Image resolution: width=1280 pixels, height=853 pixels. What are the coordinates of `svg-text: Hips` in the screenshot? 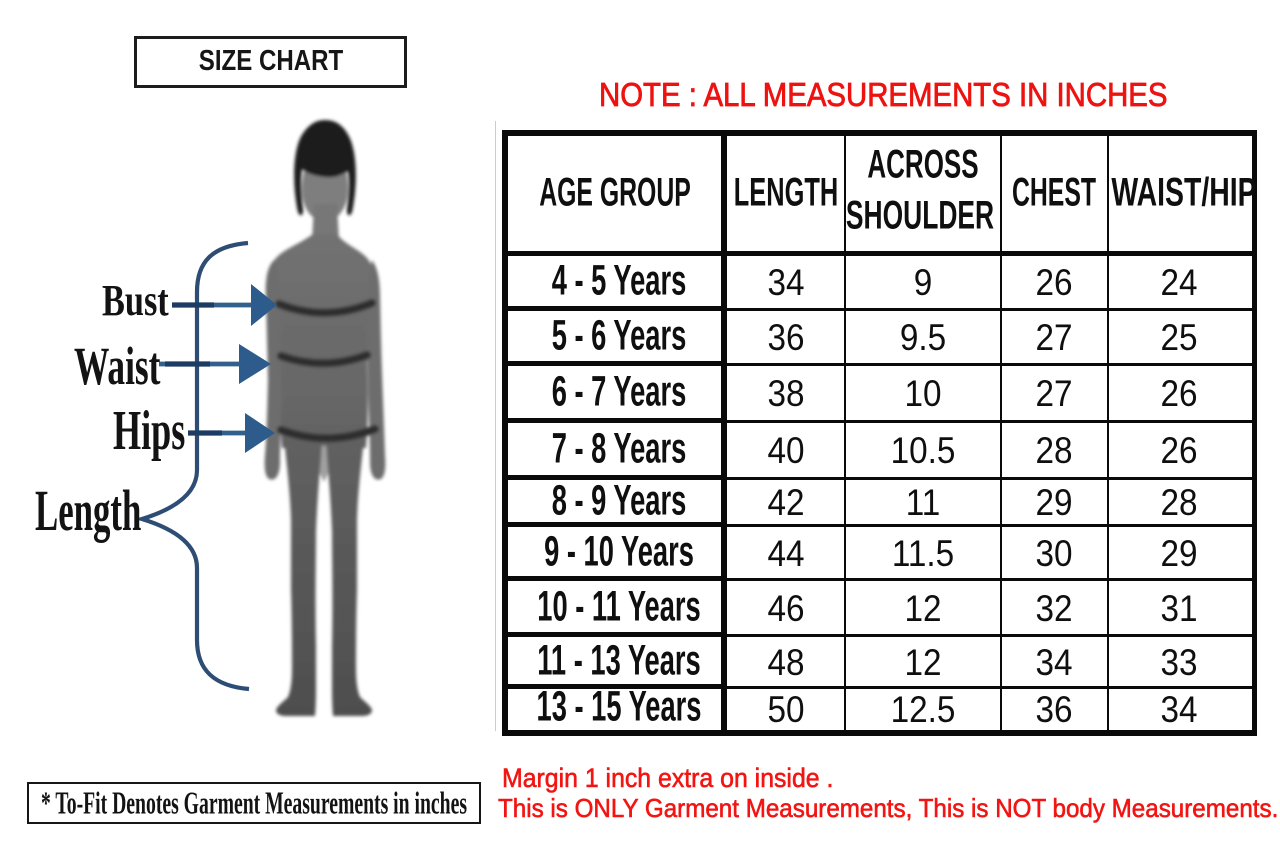 It's located at (149, 431).